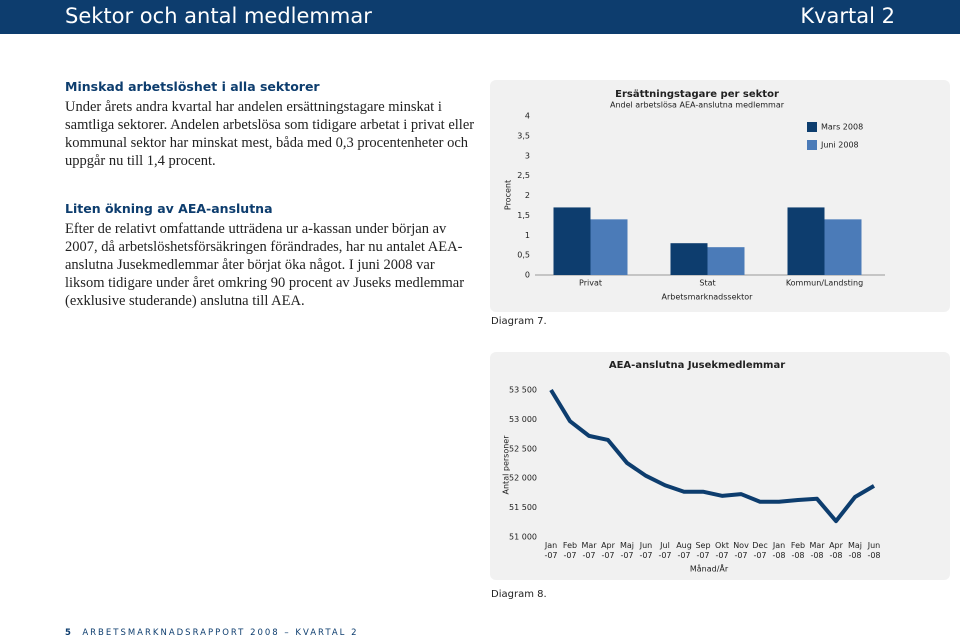 This screenshot has height=640, width=960. Describe the element at coordinates (570, 550) in the screenshot. I see `x-tick-label: Feb -07` at that location.